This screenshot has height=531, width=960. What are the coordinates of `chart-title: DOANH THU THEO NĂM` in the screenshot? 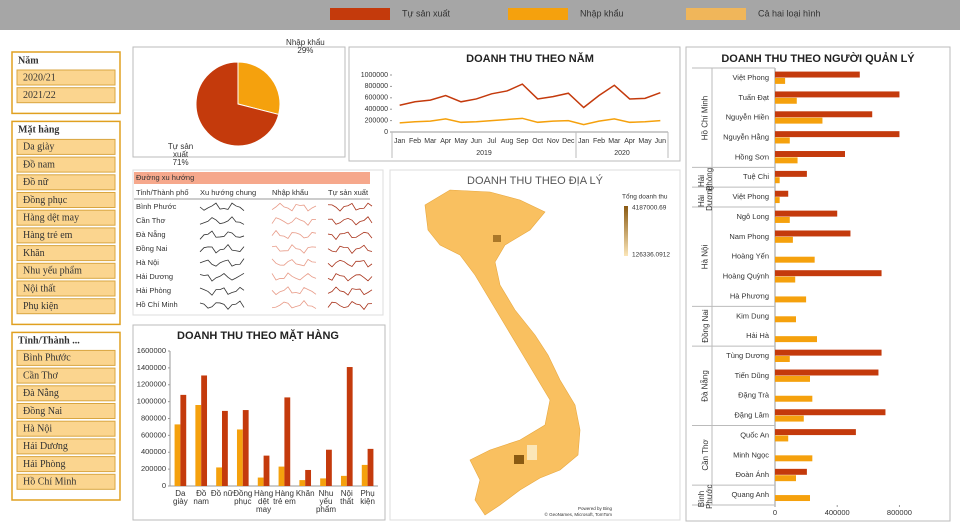 It's located at (530, 58).